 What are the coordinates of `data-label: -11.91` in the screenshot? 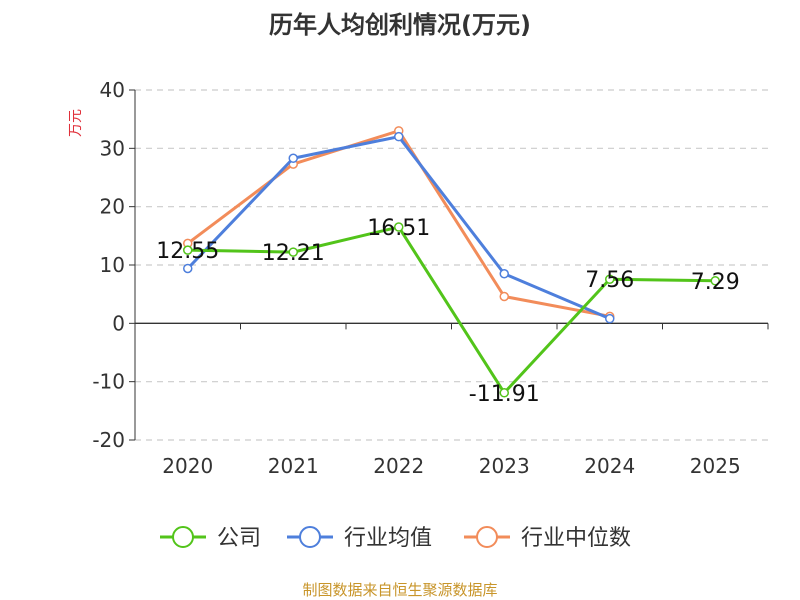 It's located at (504, 394).